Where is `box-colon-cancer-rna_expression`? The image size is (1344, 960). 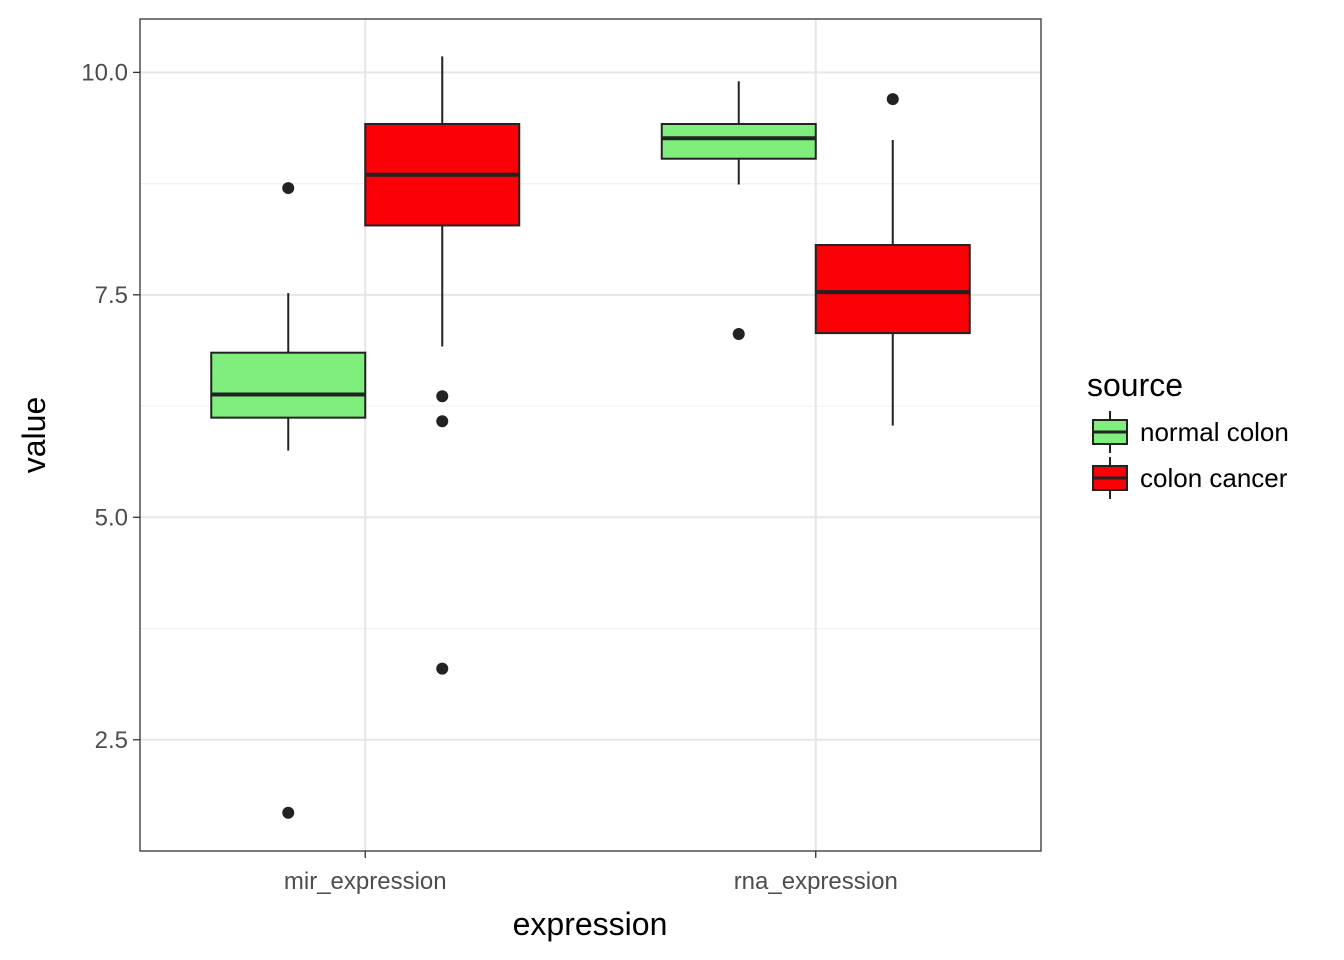 box-colon-cancer-rna_expression is located at coordinates (892, 259).